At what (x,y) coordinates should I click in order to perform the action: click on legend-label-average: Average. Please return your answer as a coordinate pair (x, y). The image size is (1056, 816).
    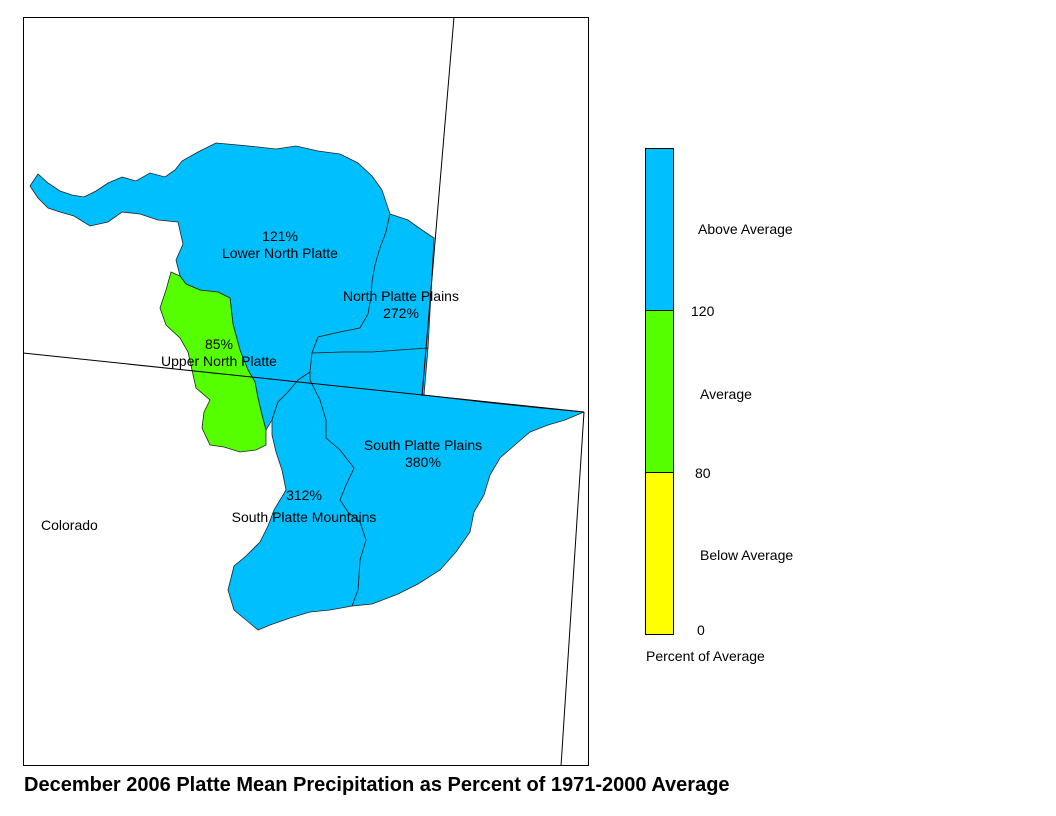
    Looking at the image, I should click on (726, 394).